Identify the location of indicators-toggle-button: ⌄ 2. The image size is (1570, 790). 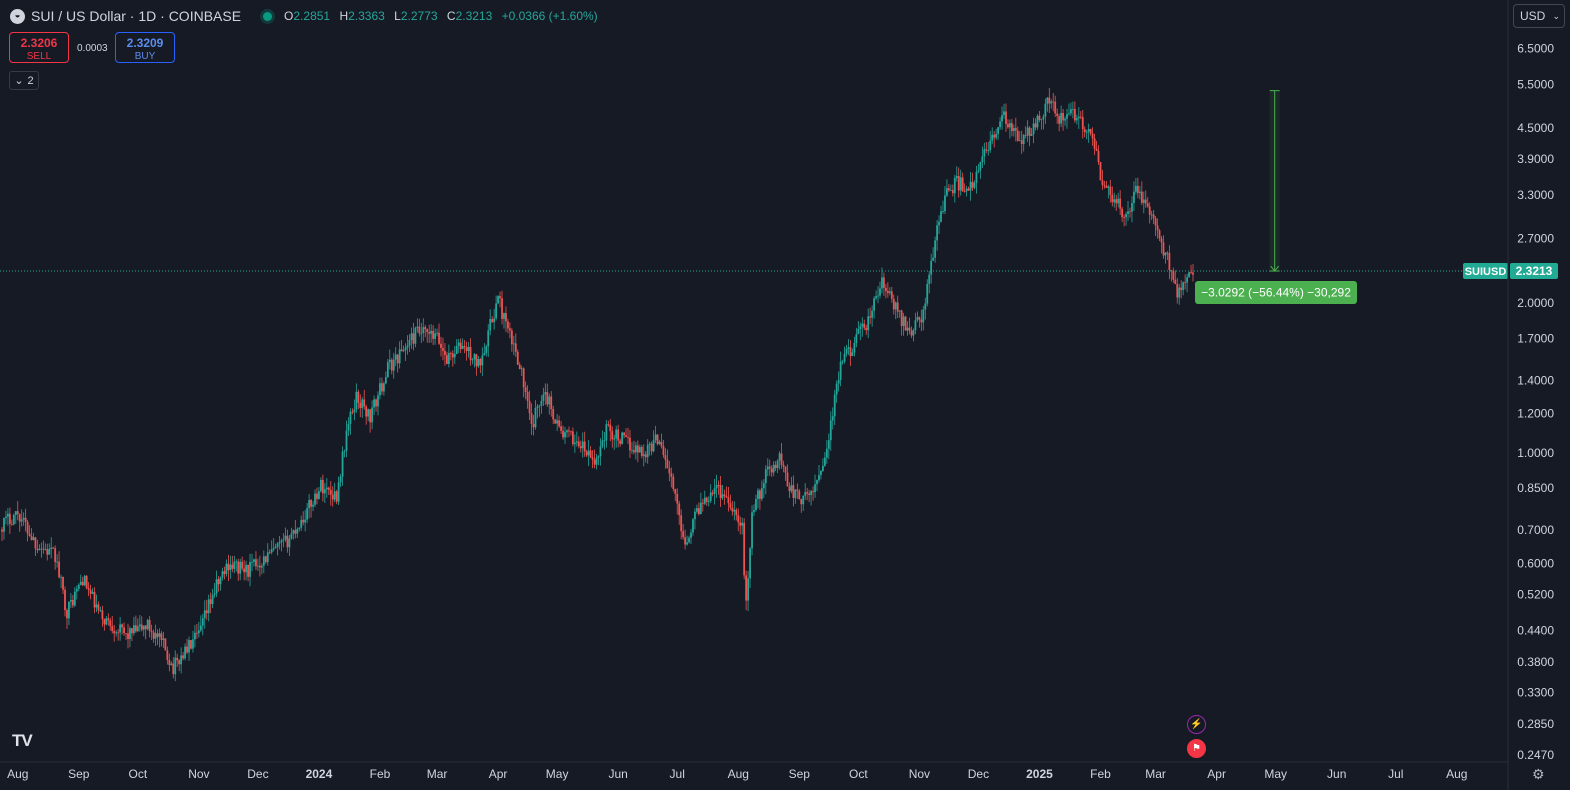
(24, 80).